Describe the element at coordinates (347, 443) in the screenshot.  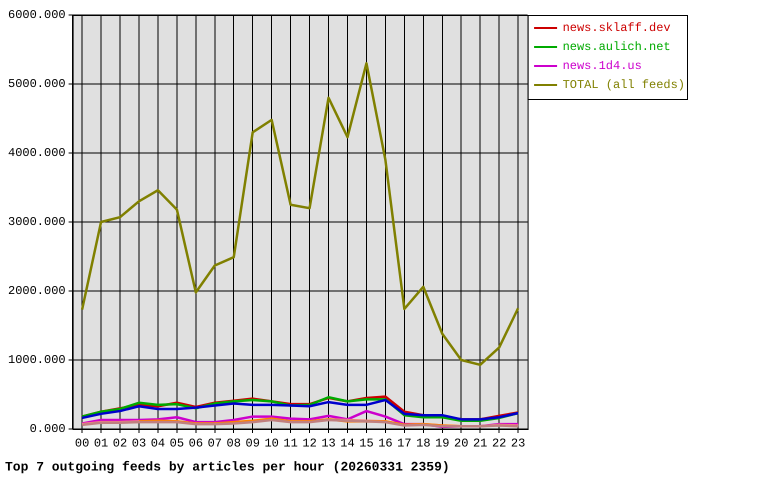
I see `x-tick-label: 14` at that location.